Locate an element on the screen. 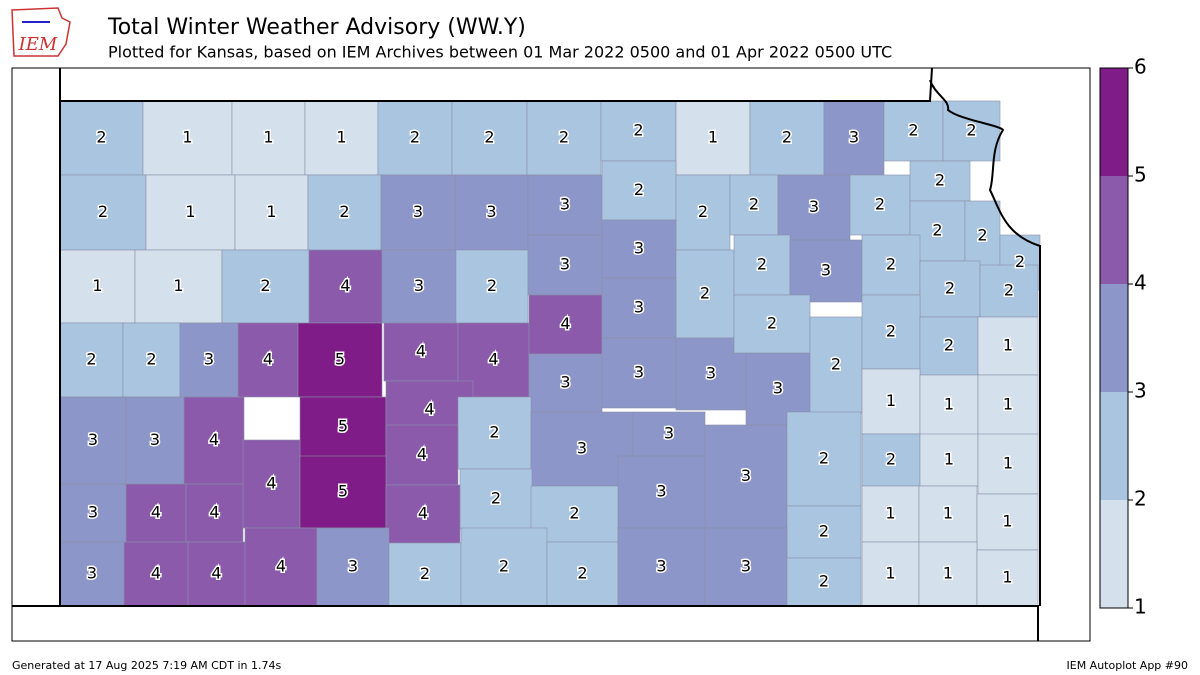 Image resolution: width=1200 pixels, height=675 pixels. colorbar: 1 2 3 4 5 6 is located at coordinates (1123, 337).